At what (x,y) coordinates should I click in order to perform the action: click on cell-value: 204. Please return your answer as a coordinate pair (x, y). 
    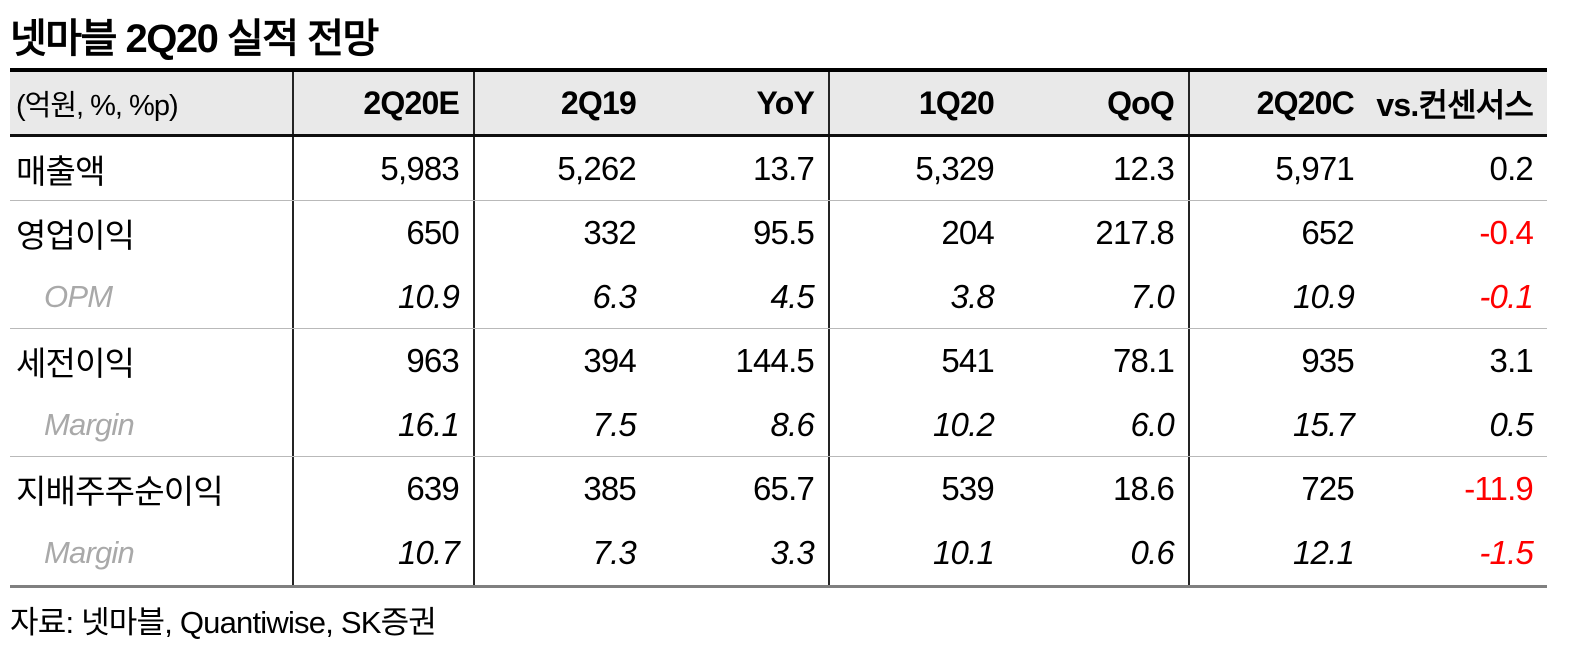
    Looking at the image, I should click on (918, 233).